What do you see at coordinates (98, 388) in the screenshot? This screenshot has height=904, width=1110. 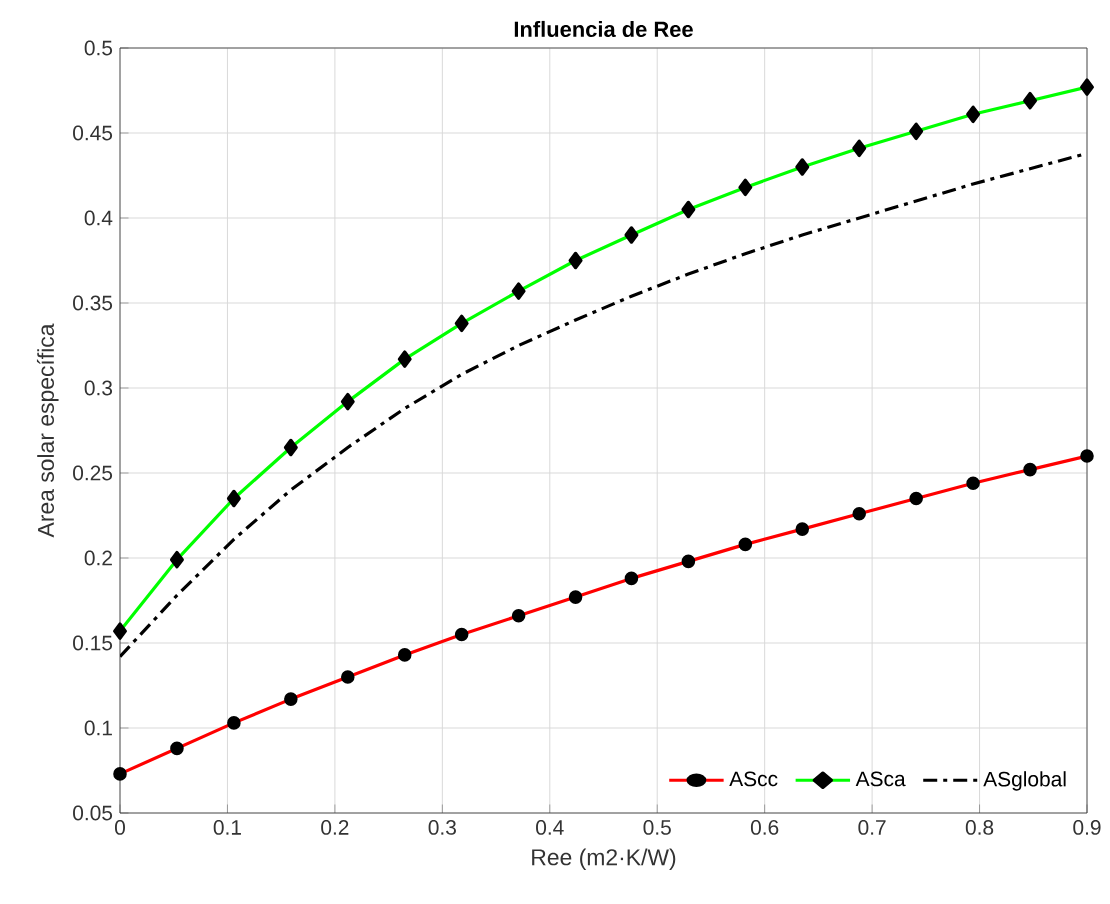 I see `y-tick-label: 0.3` at bounding box center [98, 388].